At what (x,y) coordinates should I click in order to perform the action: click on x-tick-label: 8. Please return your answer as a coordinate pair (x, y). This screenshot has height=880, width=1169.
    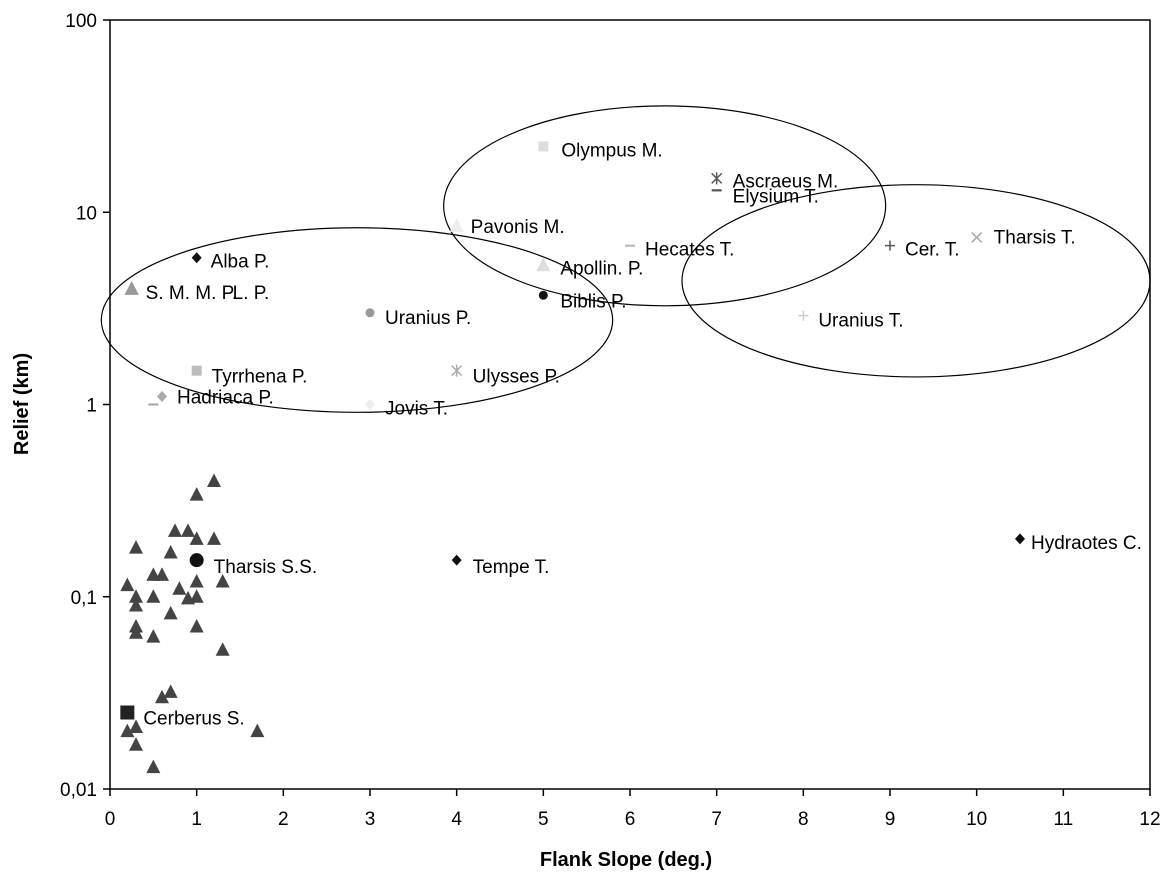
    Looking at the image, I should click on (803, 819).